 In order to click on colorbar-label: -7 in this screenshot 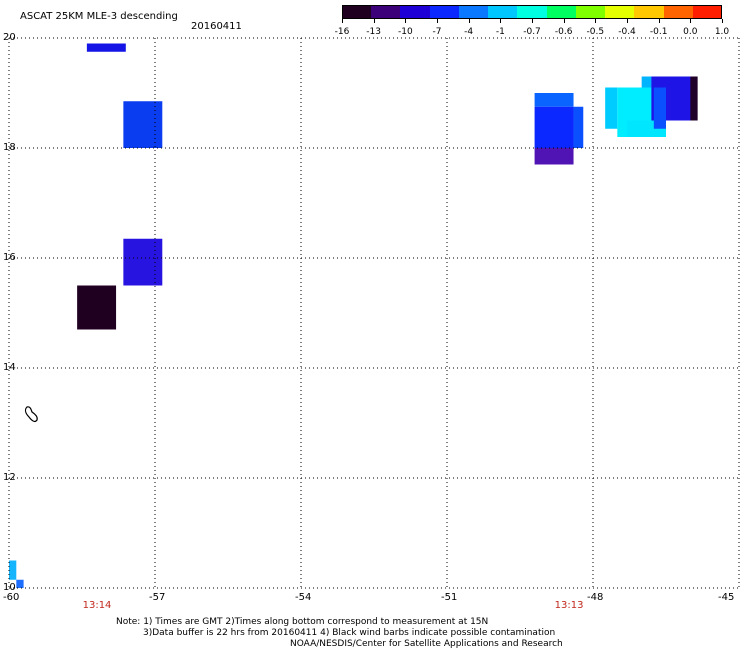, I will do `click(437, 32)`.